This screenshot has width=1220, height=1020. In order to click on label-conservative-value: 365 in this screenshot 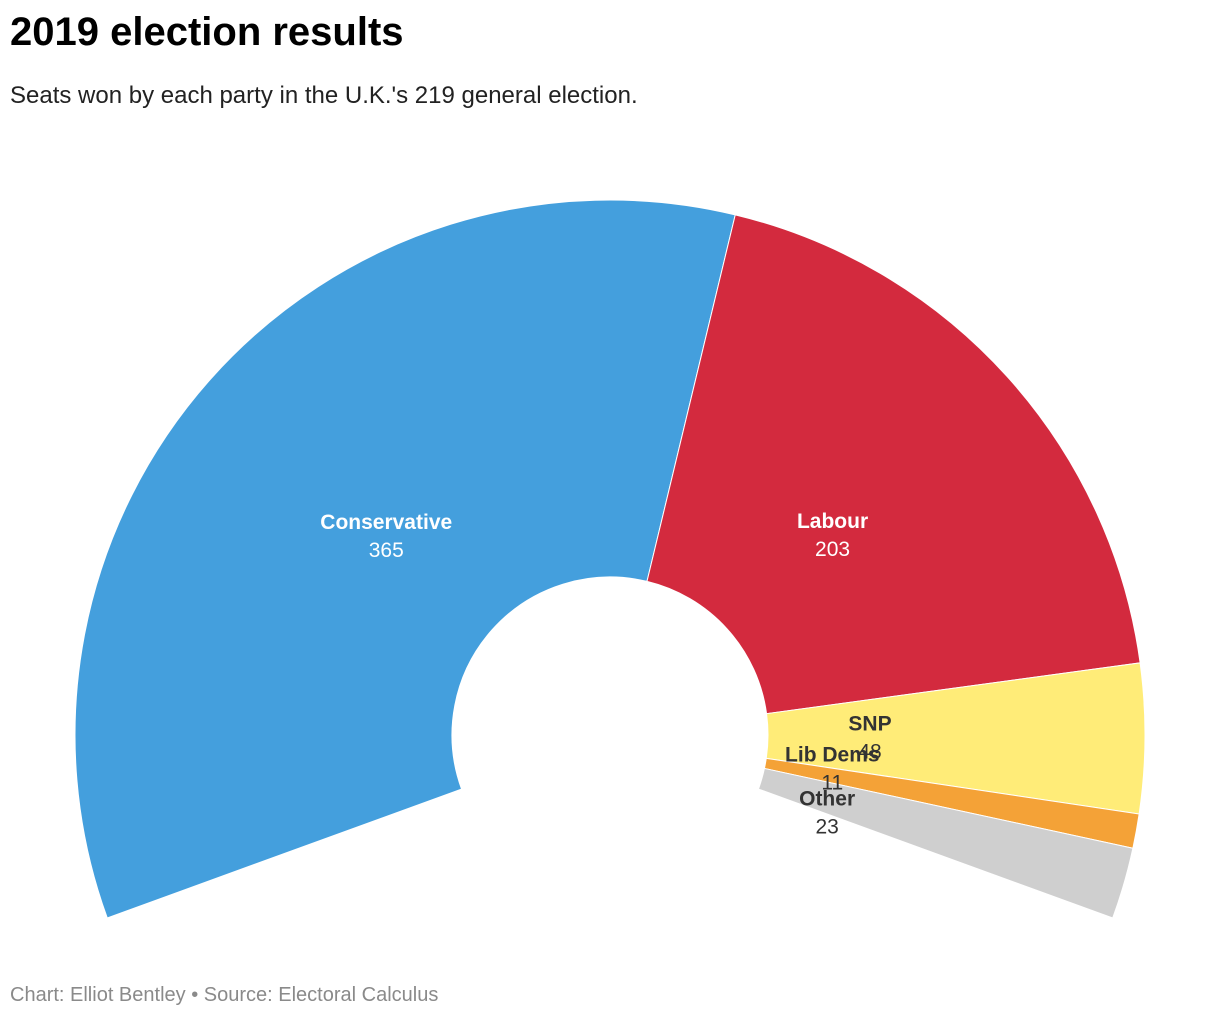, I will do `click(386, 550)`.